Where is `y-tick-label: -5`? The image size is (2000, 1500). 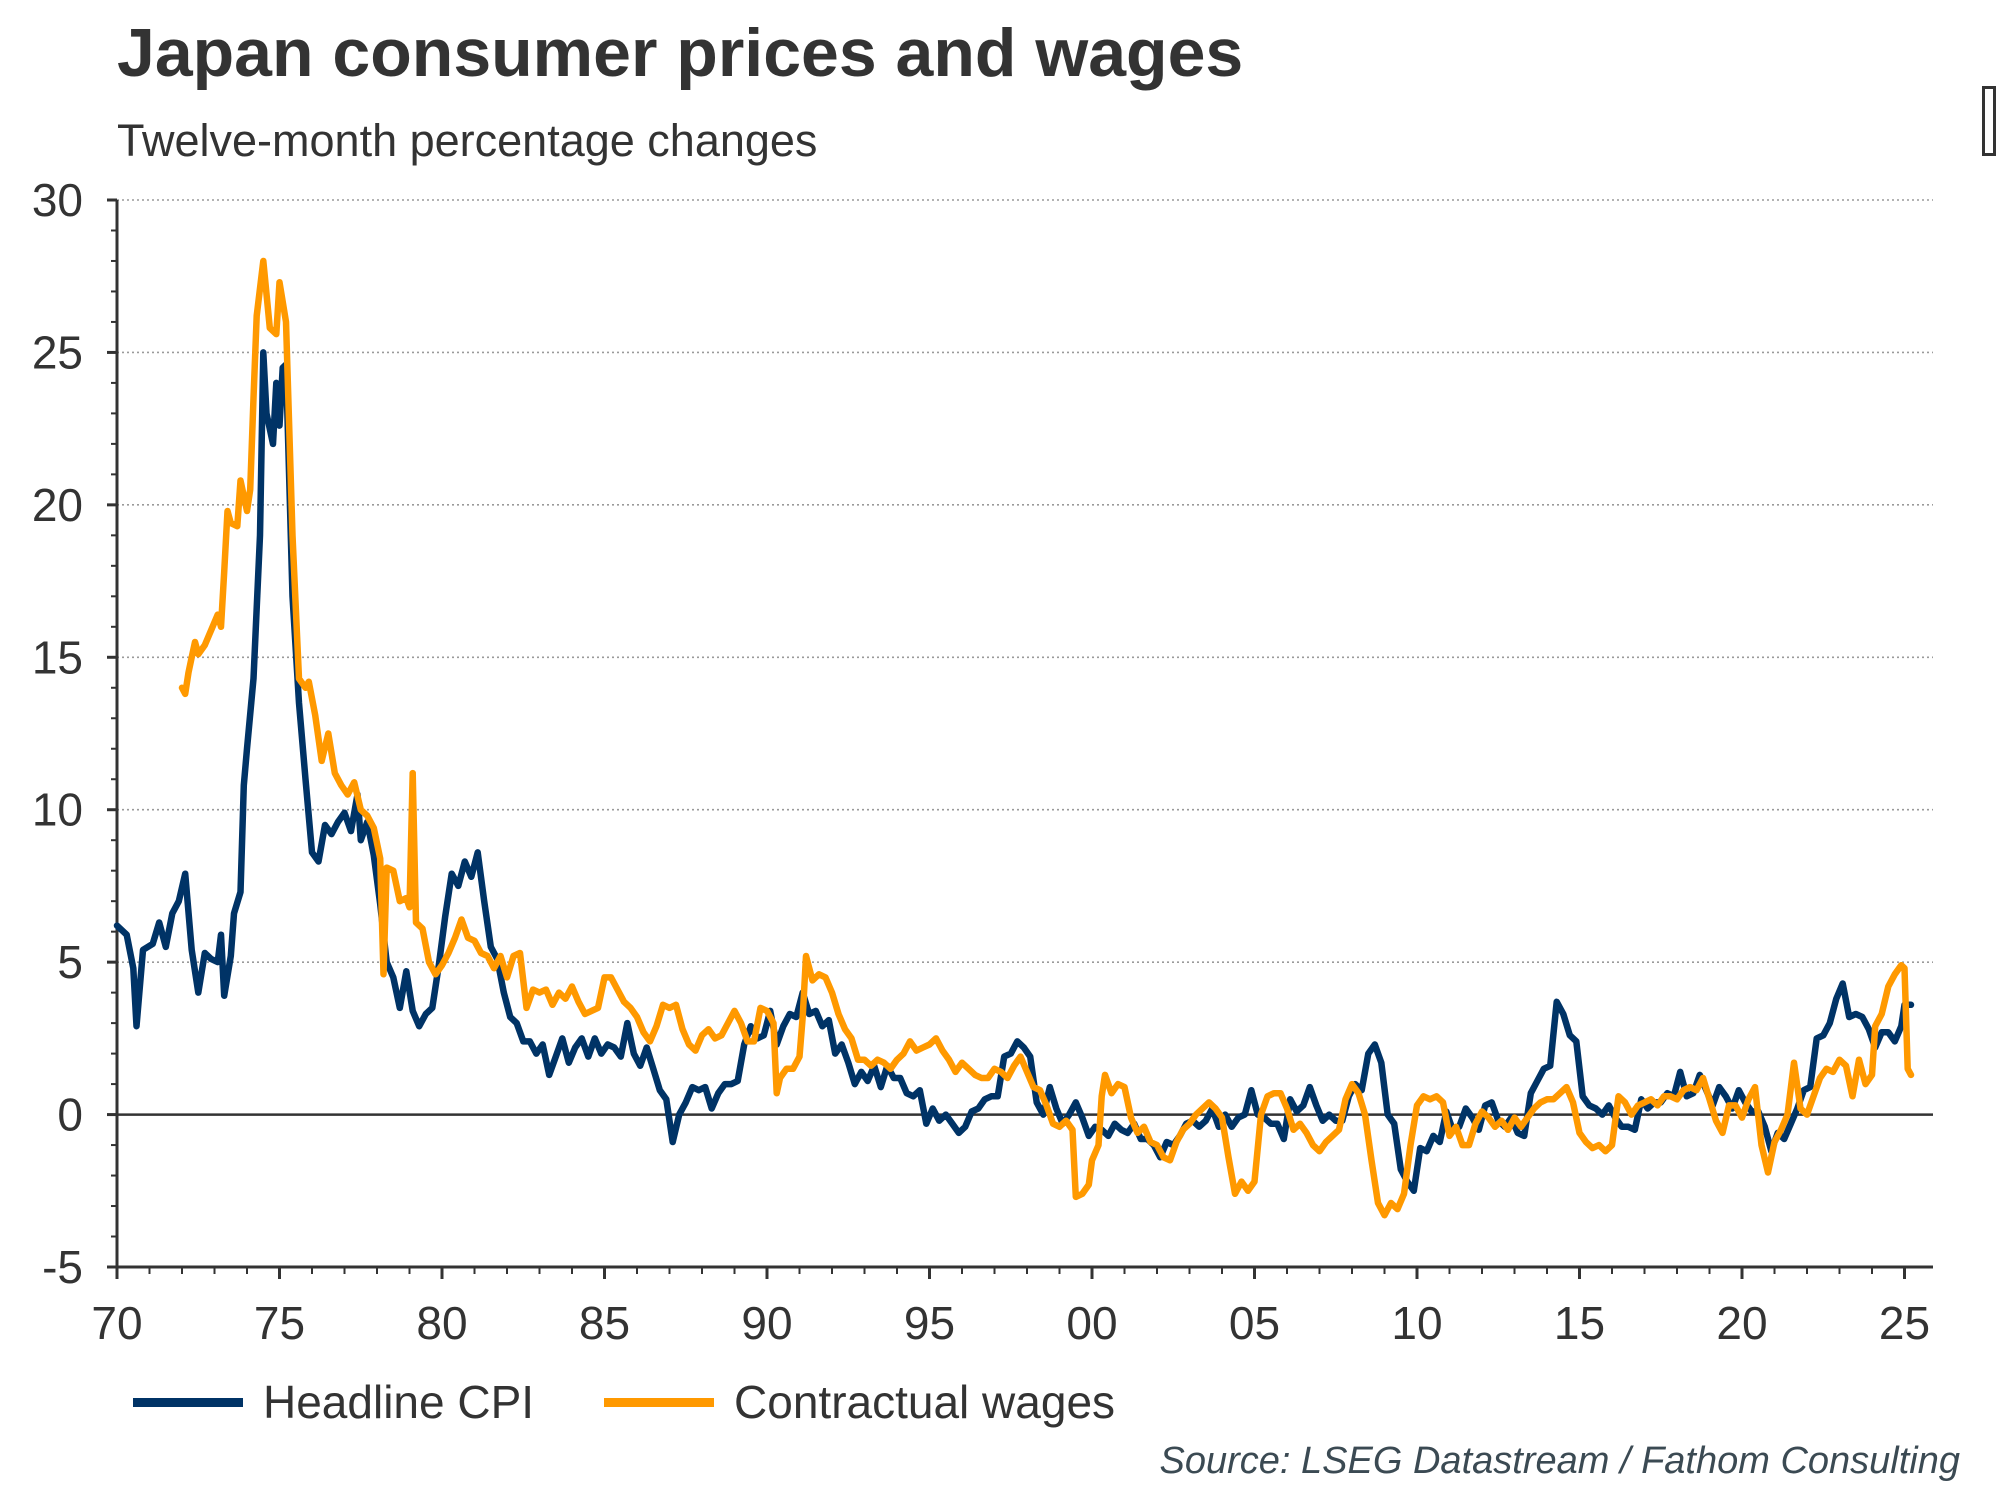
y-tick-label: -5 is located at coordinates (62, 1267).